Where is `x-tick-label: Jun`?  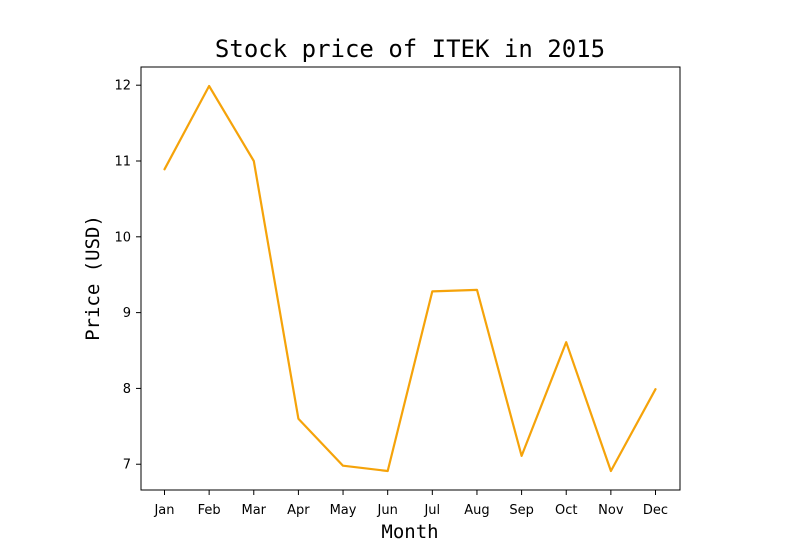
x-tick-label: Jun is located at coordinates (387, 510).